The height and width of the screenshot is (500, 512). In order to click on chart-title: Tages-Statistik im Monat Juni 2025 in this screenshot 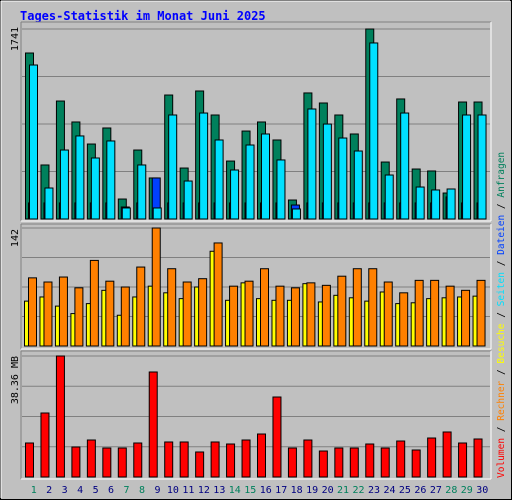, I will do `click(143, 16)`.